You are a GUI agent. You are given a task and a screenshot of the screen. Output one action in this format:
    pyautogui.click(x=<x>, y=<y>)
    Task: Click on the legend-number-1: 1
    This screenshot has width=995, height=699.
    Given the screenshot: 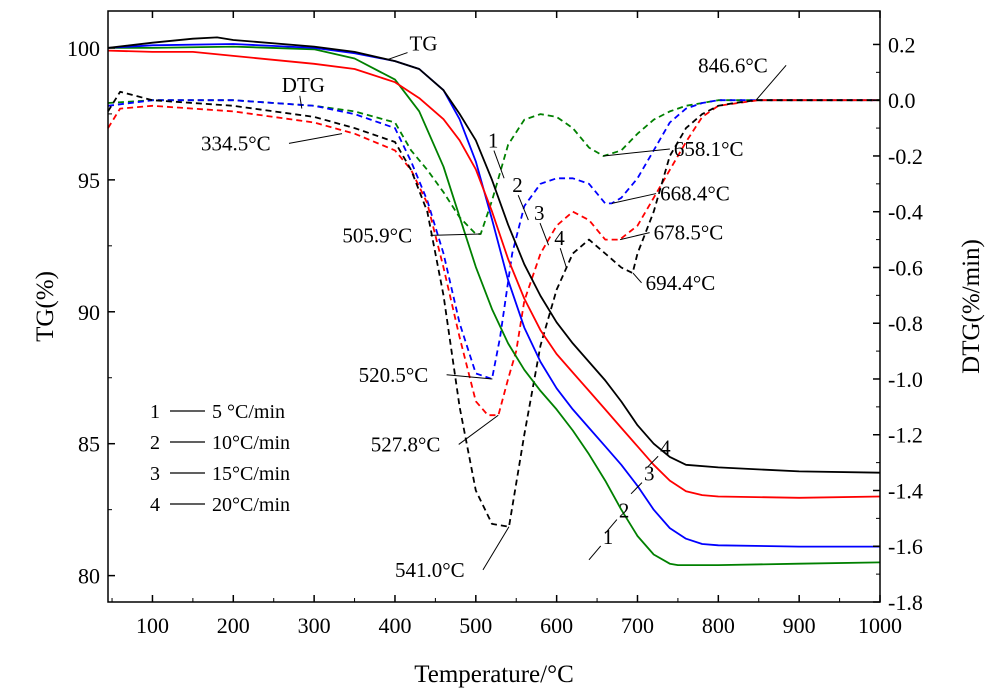 What is the action you would take?
    pyautogui.click(x=155, y=412)
    